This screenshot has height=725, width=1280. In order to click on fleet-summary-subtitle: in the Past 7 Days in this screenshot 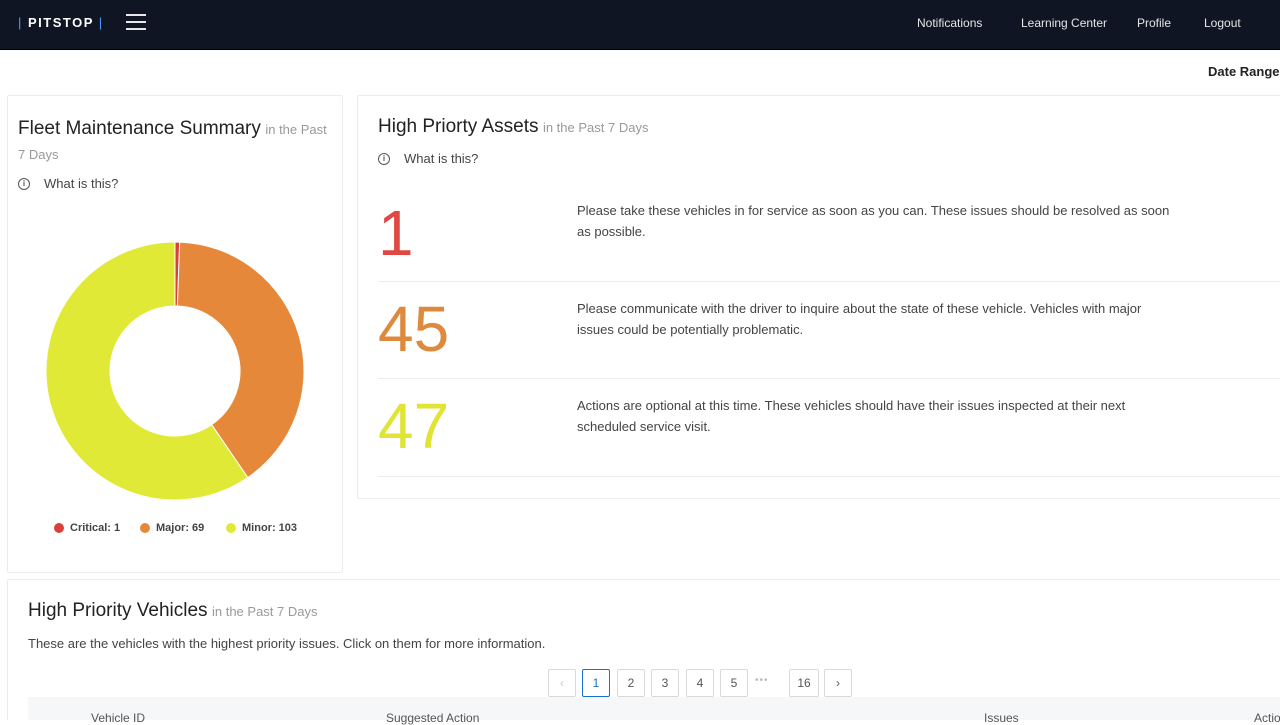, I will do `click(172, 142)`.